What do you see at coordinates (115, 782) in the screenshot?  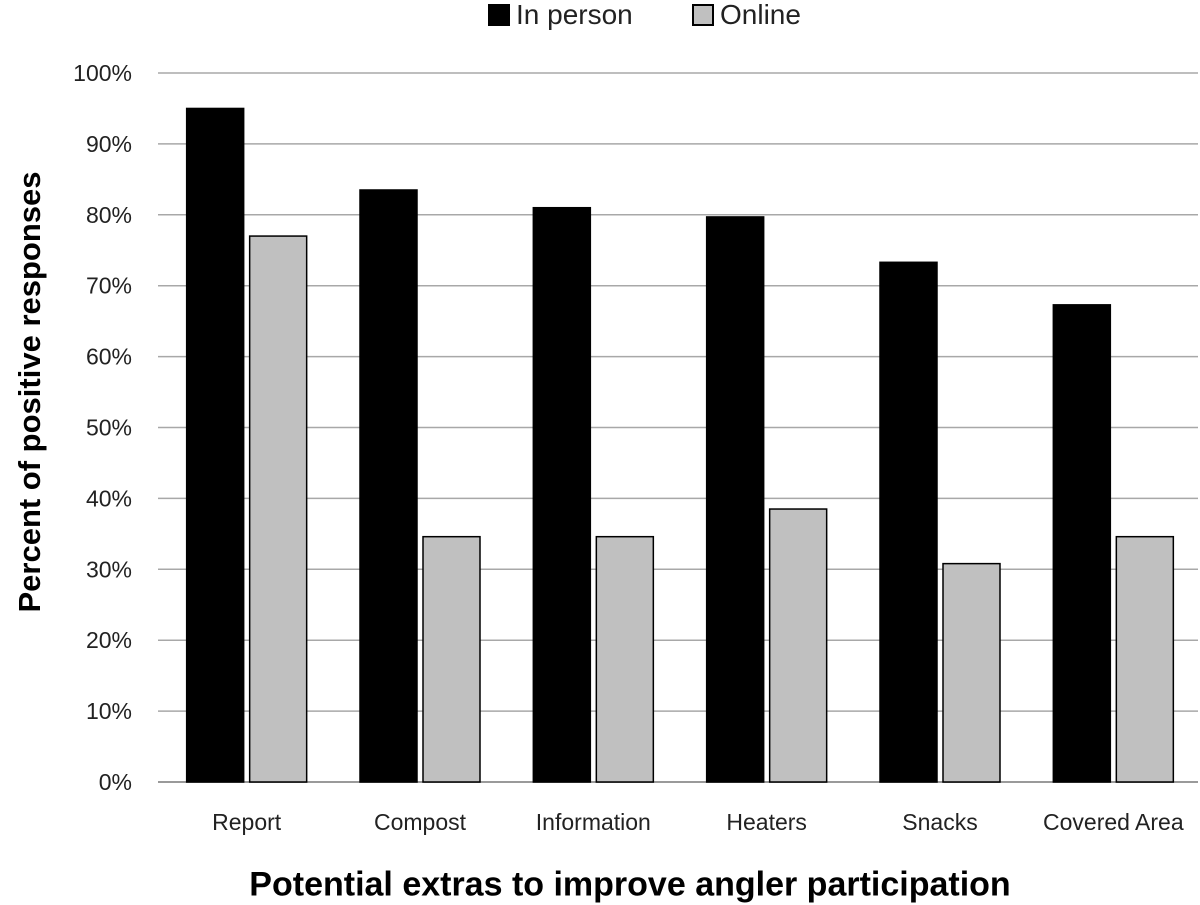 I see `y-tick-label: 0%` at bounding box center [115, 782].